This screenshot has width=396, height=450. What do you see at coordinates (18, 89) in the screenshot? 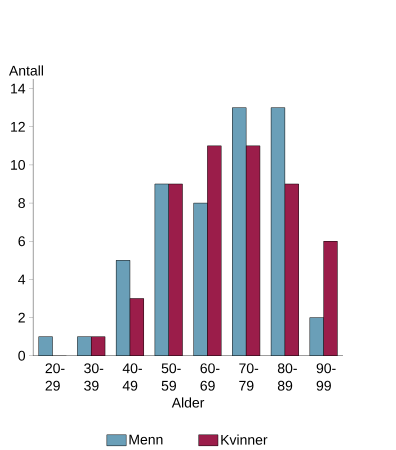
I see `y-tick-label: 14` at bounding box center [18, 89].